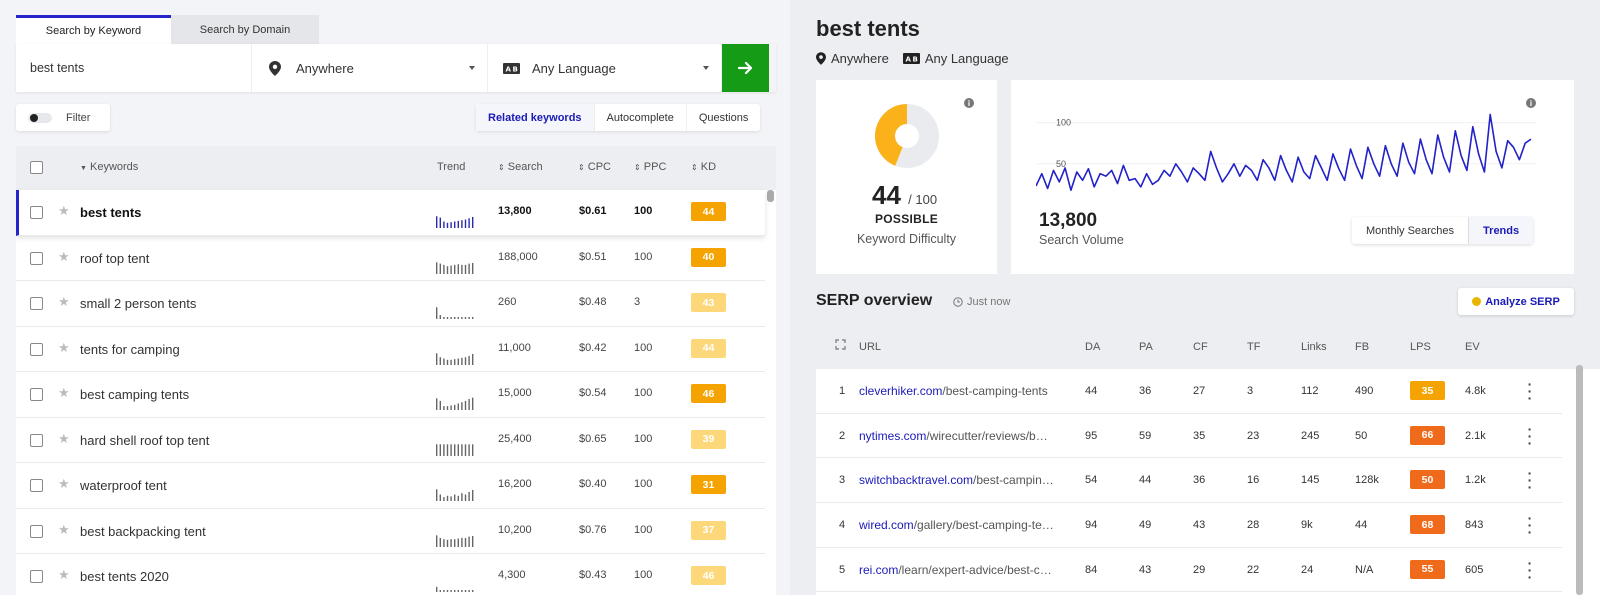 The width and height of the screenshot is (1600, 595). I want to click on table-row: ★ small 2 person tents 260 $0.48 3 43, so click(390, 304).